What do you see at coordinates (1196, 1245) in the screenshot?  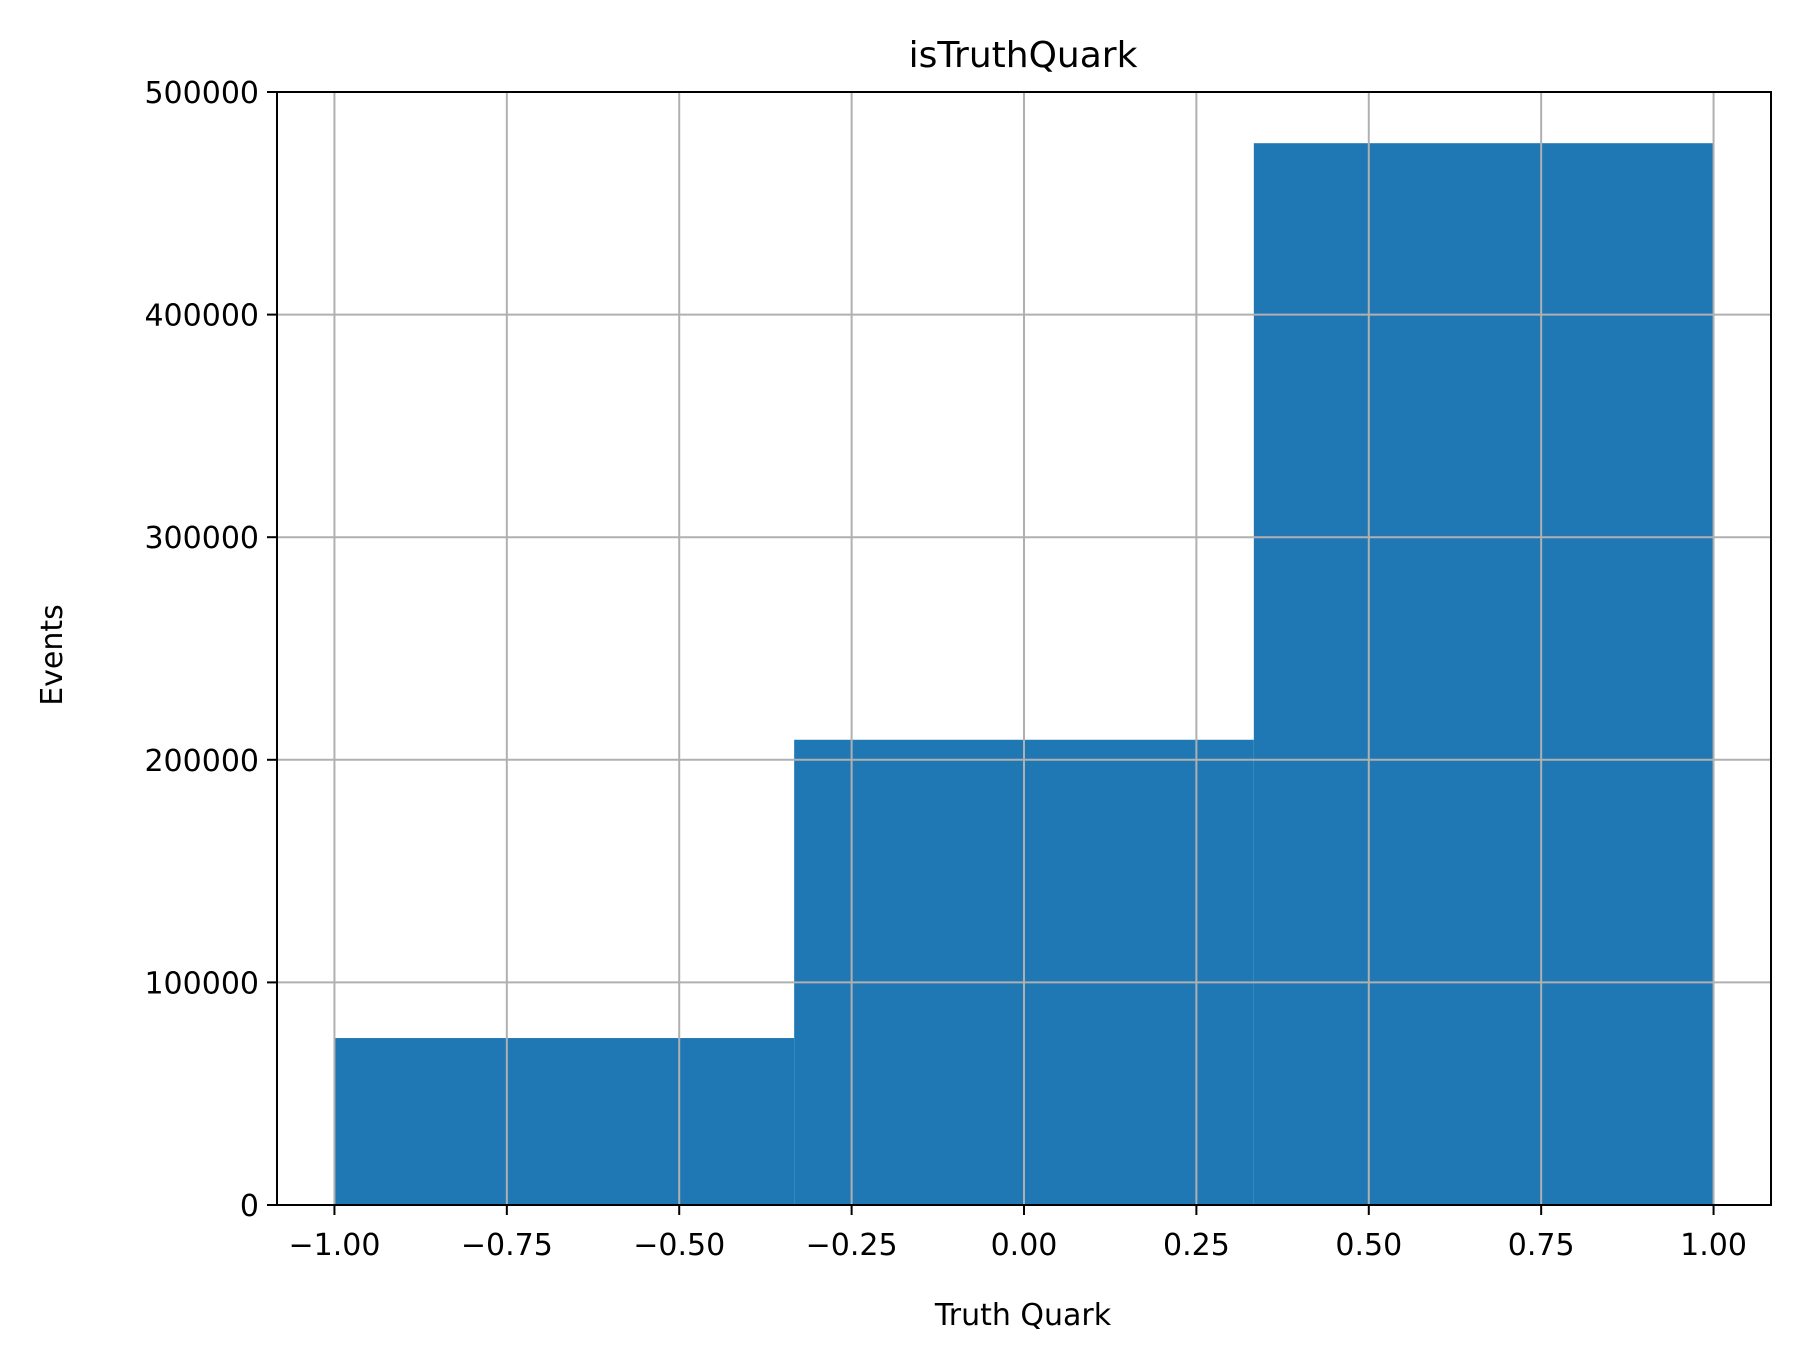 I see `x-tick-label: 0.25` at bounding box center [1196, 1245].